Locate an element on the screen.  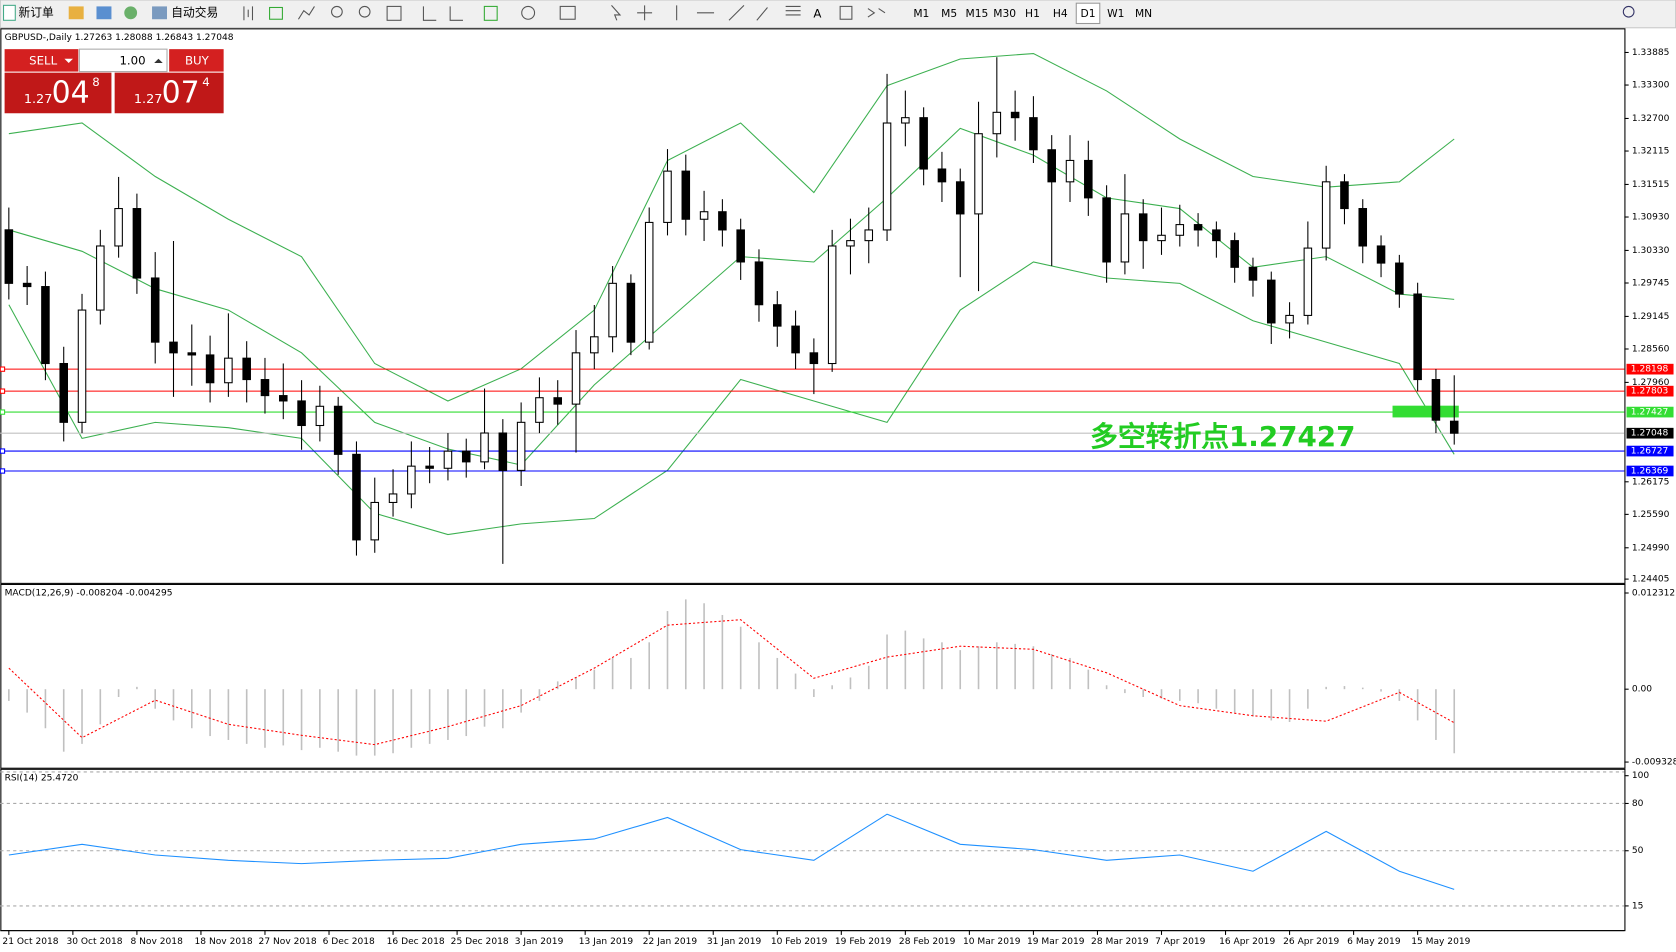
trade-panel: SELL 1.00 BUY 1.27 04 8 1.27 07 4 is located at coordinates (114, 81).